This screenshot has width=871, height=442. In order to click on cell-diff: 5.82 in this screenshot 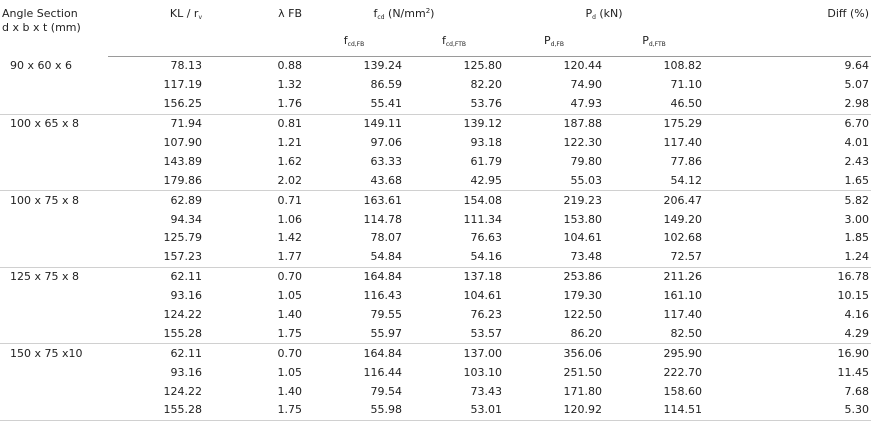, I will do `click(787, 200)`.